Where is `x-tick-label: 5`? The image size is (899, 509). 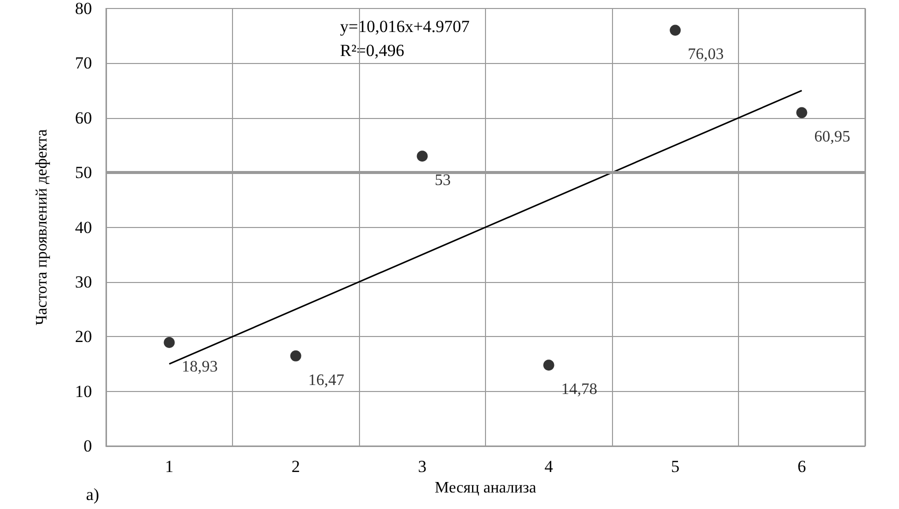
x-tick-label: 5 is located at coordinates (675, 466).